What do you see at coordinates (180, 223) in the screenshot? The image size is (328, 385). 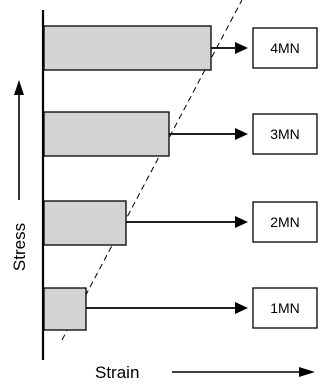 I see `stage-2mn: 2MN` at bounding box center [180, 223].